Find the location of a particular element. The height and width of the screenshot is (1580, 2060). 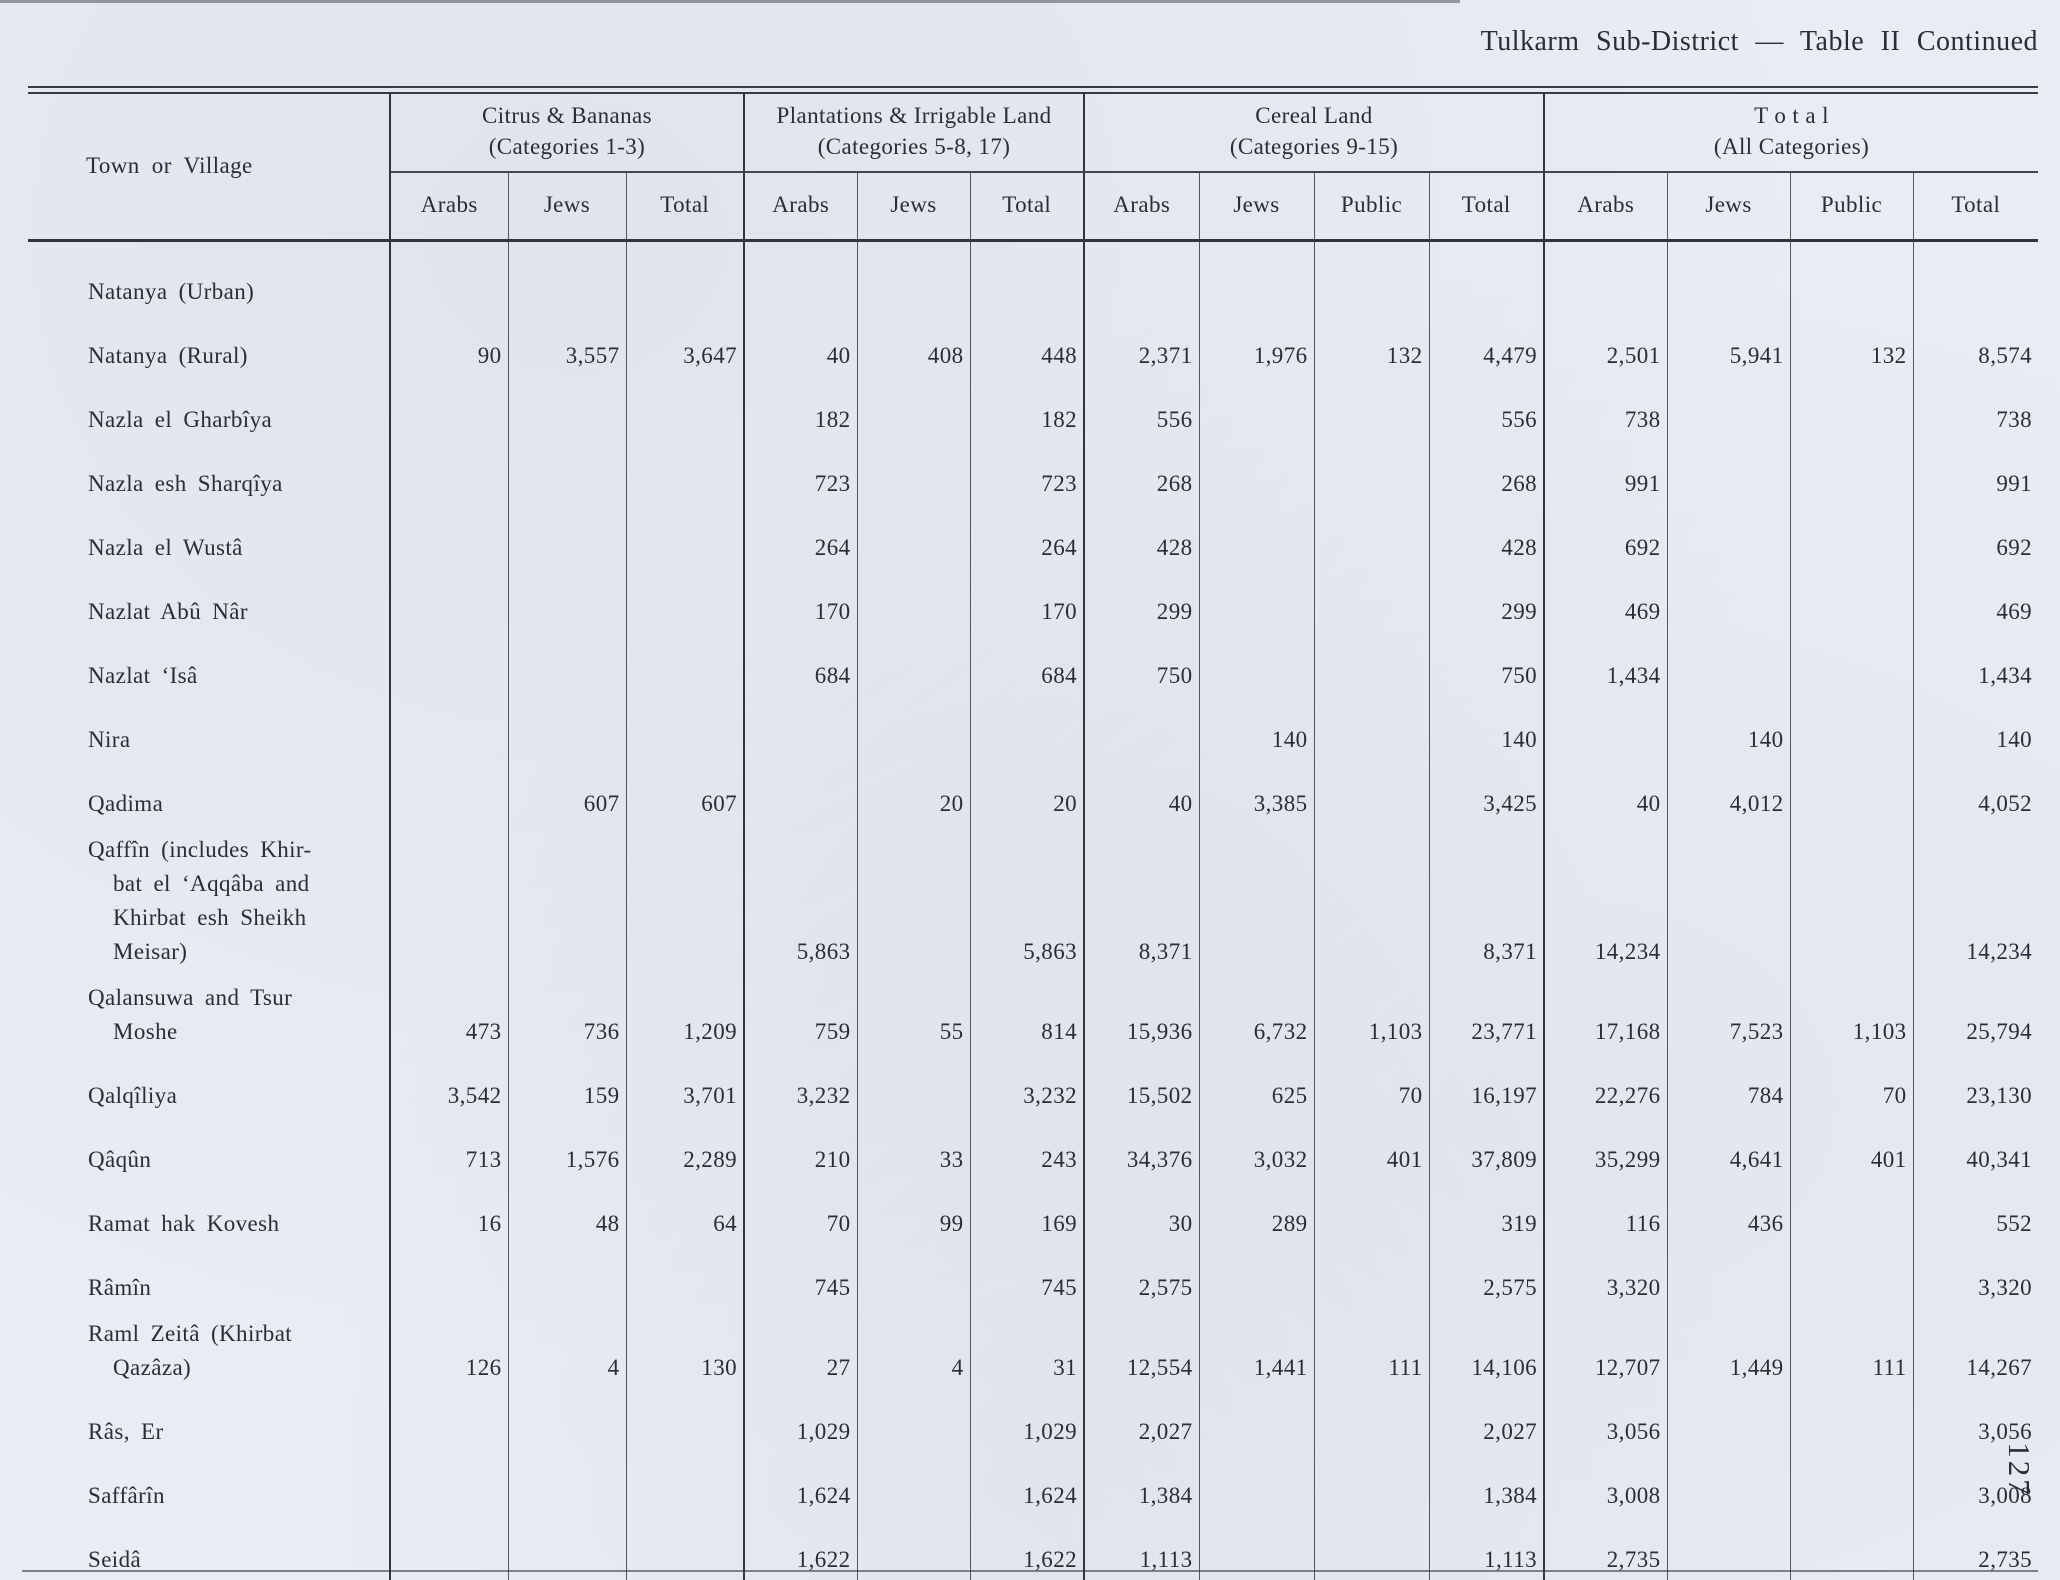

cell-value: 401 is located at coordinates (1852, 1156).